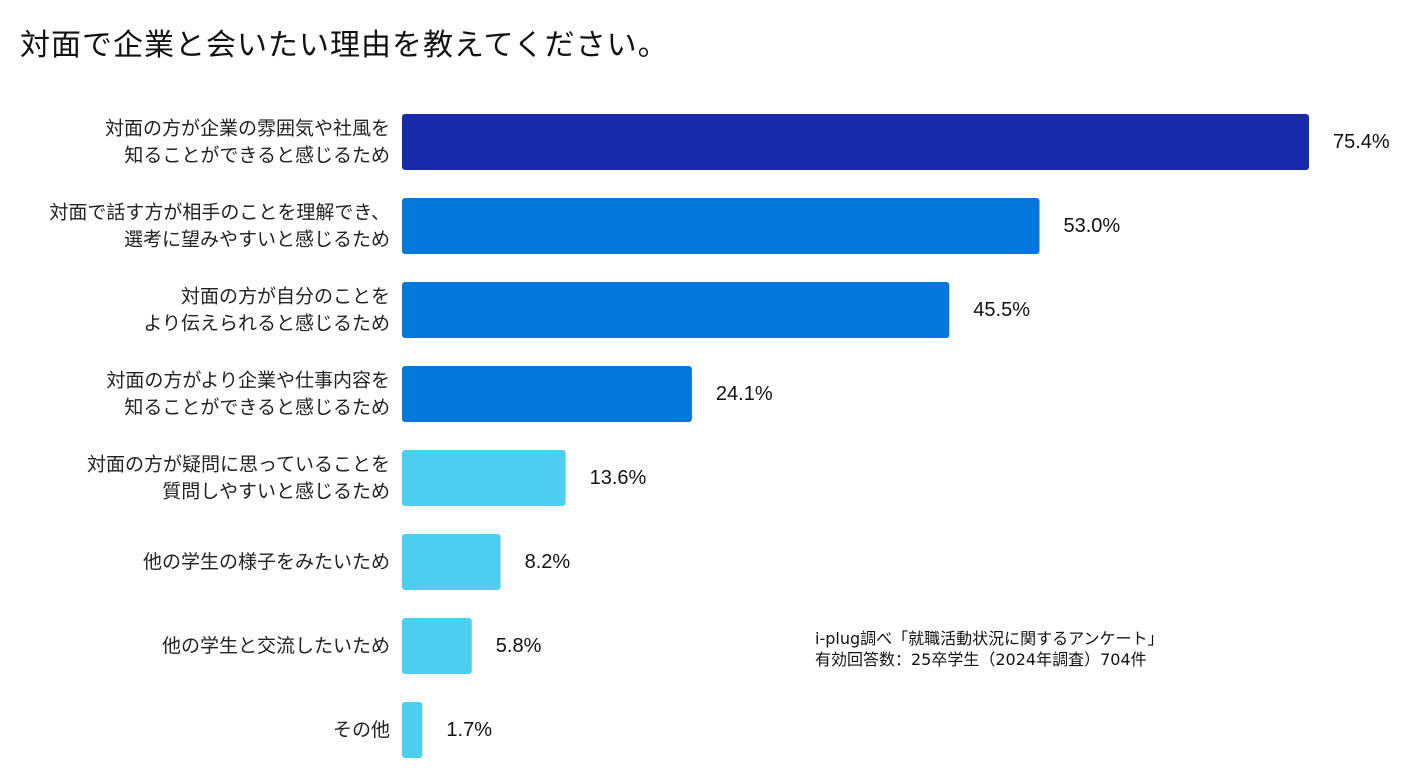  Describe the element at coordinates (276, 492) in the screenshot. I see `category-label-line: 質問しやすいと感じるため` at that location.